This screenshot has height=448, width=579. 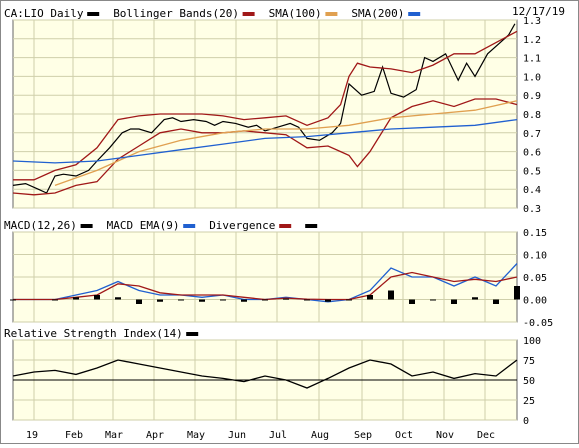 What do you see at coordinates (363, 435) in the screenshot?
I see `x-tick-label: Sep` at bounding box center [363, 435].